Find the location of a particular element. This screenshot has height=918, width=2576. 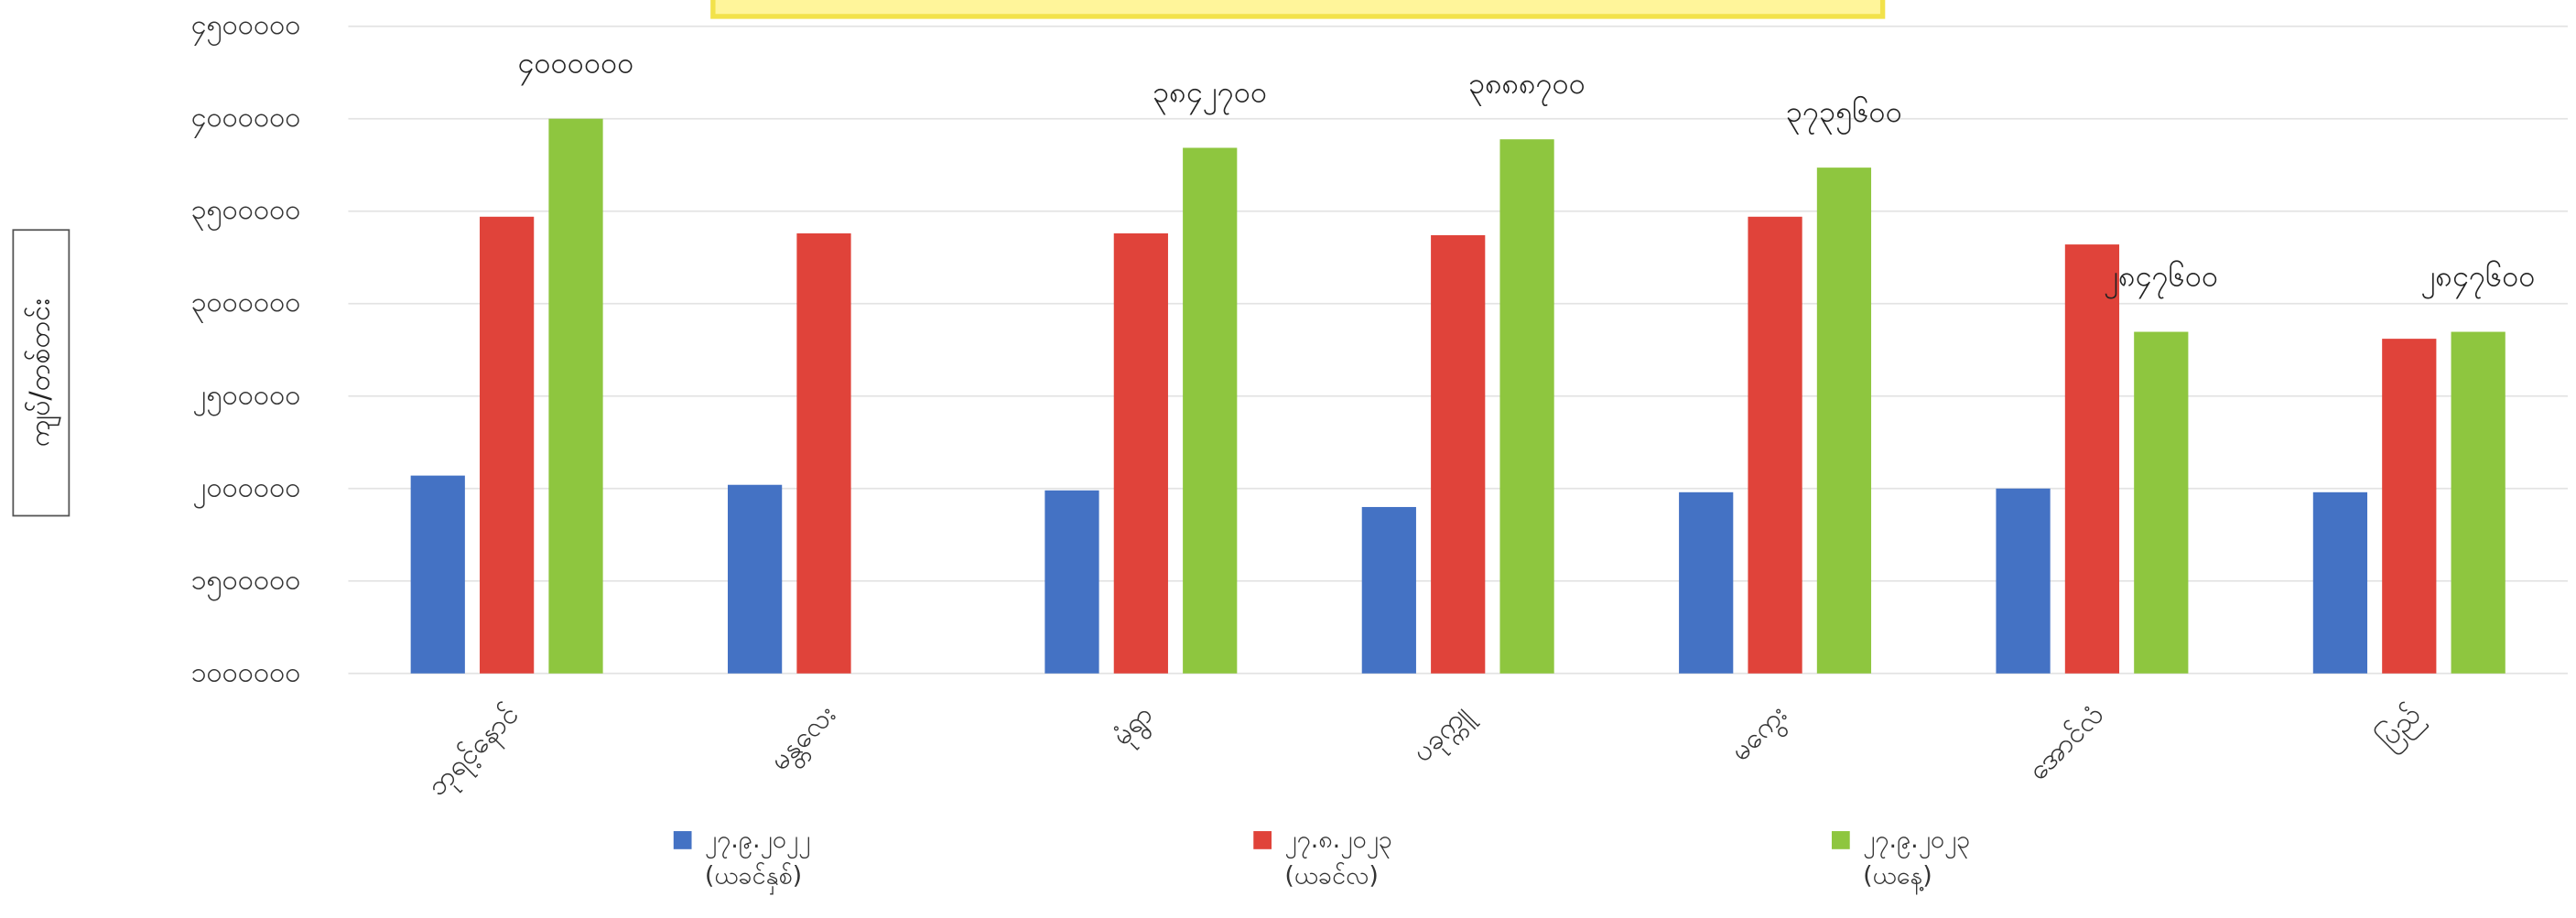

title-box is located at coordinates (1298, 9).